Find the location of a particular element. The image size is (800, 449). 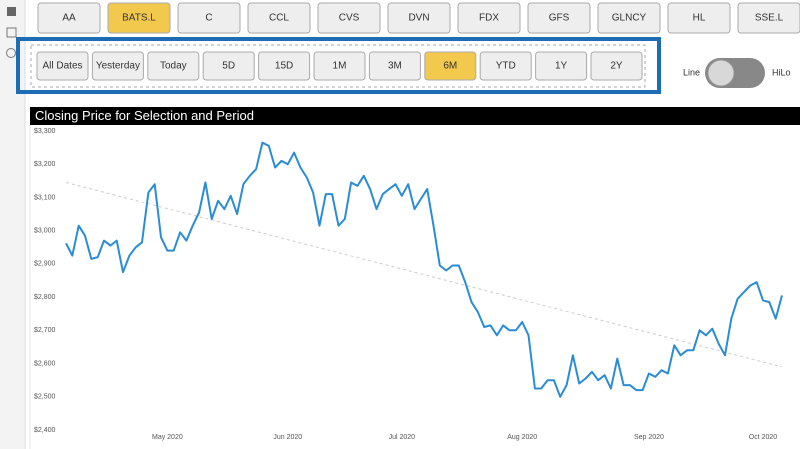

x-tick-label: Aug 2020 is located at coordinates (522, 437).